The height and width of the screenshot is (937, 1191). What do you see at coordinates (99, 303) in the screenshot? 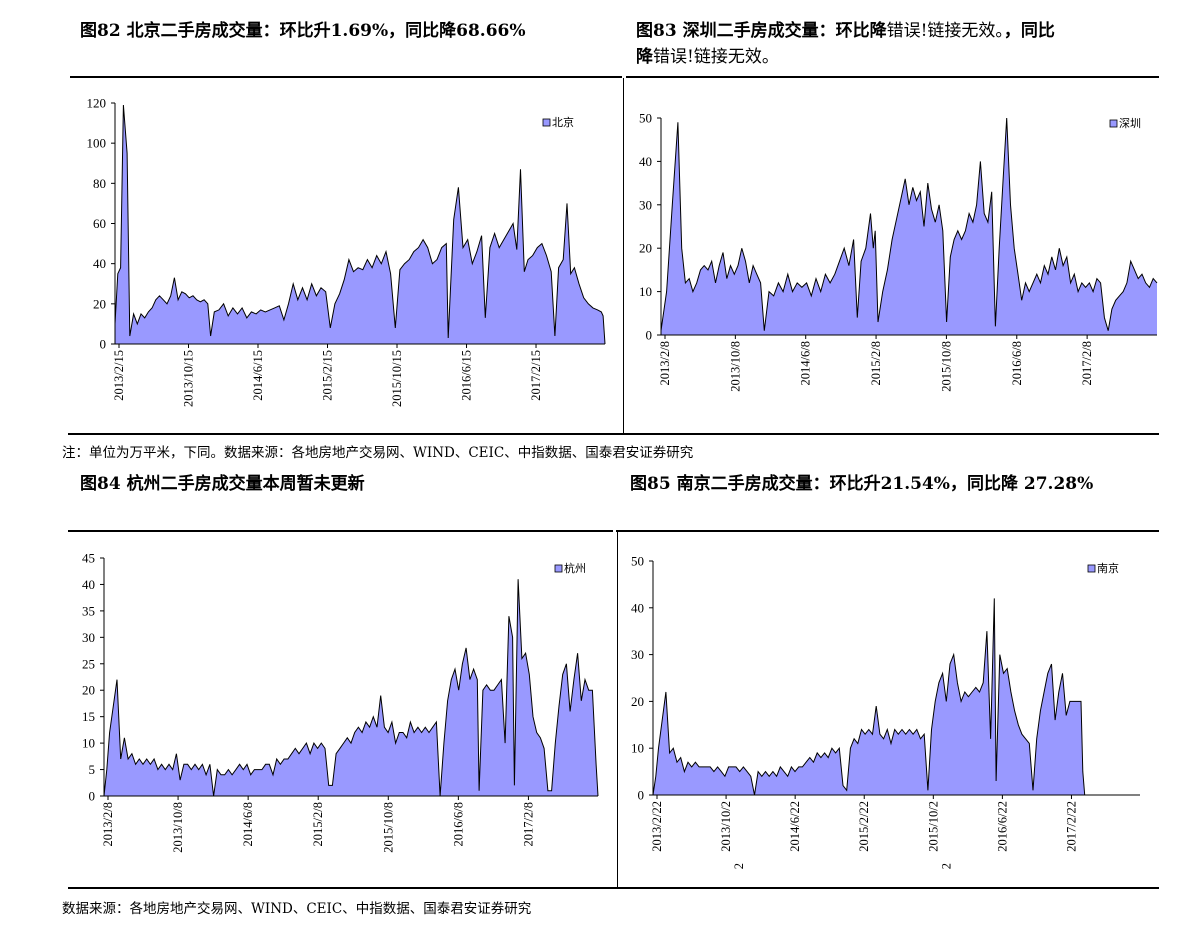
I see `beijing-y-tick-label: 20` at bounding box center [99, 303].